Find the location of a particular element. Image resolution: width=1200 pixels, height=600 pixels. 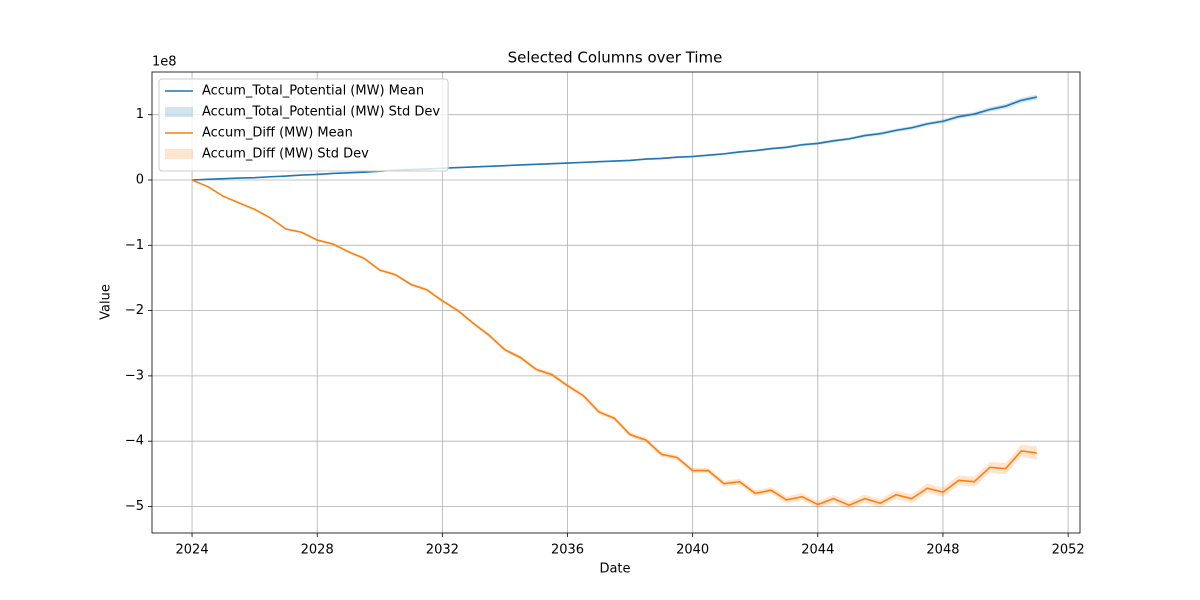

x-tick-label: 2044 is located at coordinates (817, 550).